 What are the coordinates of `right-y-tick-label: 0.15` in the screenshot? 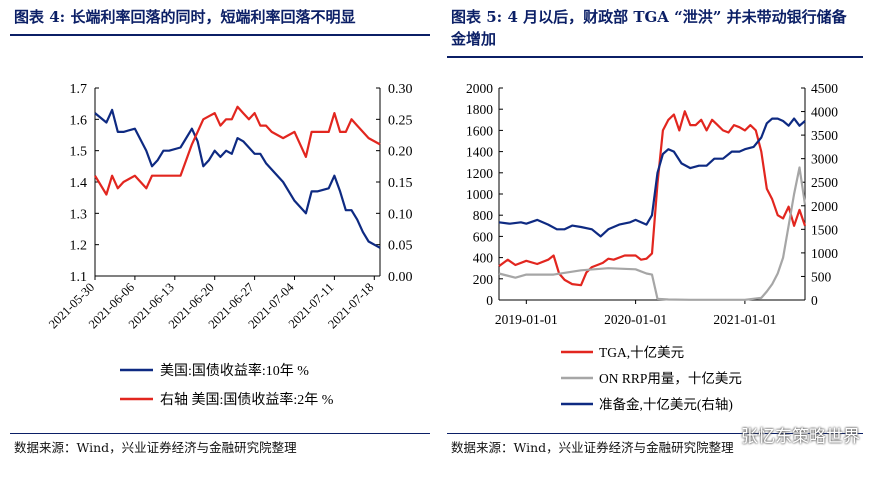 It's located at (400, 183).